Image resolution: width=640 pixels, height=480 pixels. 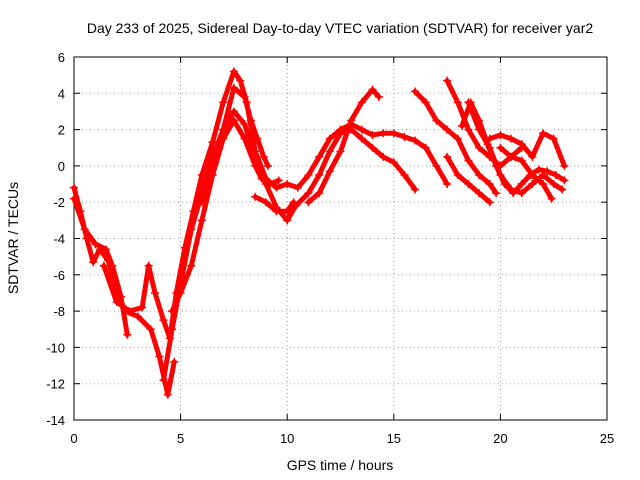 I want to click on y-tick-label: 2, so click(x=61, y=130).